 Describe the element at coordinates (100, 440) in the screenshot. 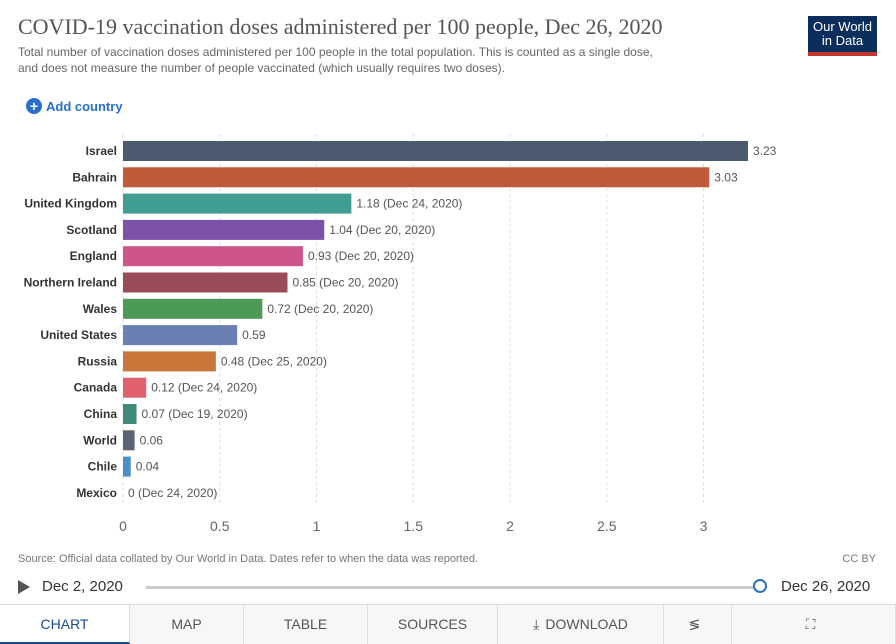

I see `category-label: World` at that location.